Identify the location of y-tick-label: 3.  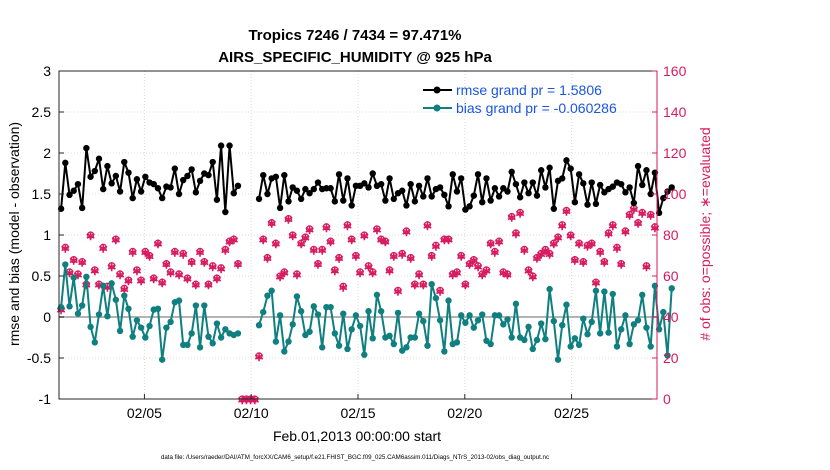
(47, 71).